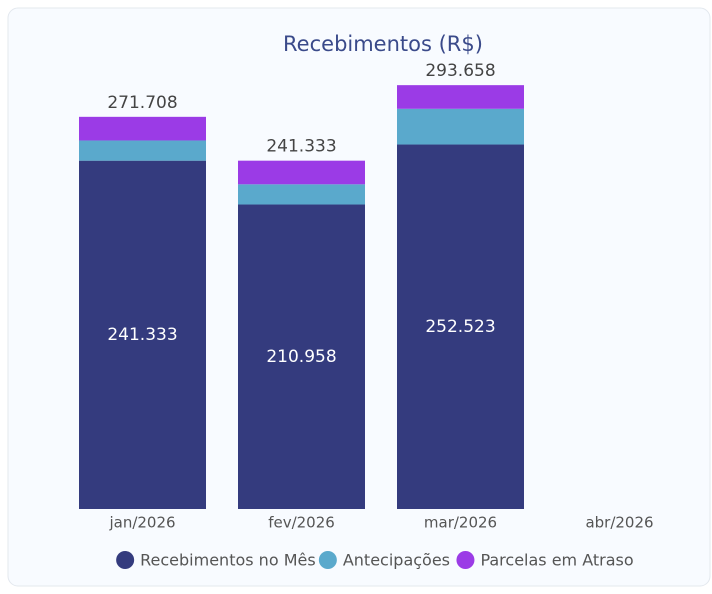 The width and height of the screenshot is (712, 594). What do you see at coordinates (142, 103) in the screenshot?
I see `total-label: 271.708` at bounding box center [142, 103].